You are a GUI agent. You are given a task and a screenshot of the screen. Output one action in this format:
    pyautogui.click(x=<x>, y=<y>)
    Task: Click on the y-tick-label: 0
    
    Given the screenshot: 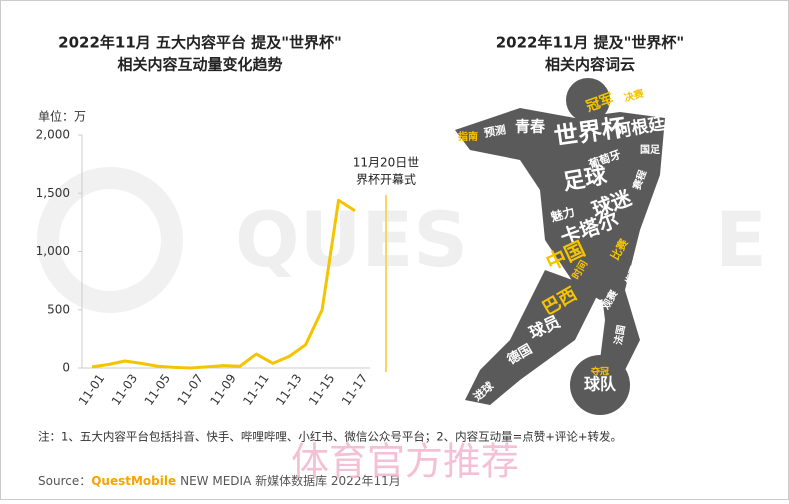 What is the action you would take?
    pyautogui.click(x=66, y=368)
    